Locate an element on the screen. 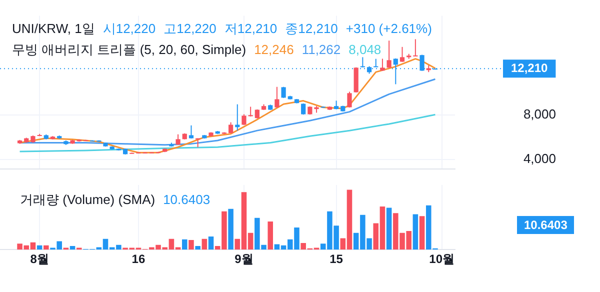  text: 10.6403 is located at coordinates (546, 225).